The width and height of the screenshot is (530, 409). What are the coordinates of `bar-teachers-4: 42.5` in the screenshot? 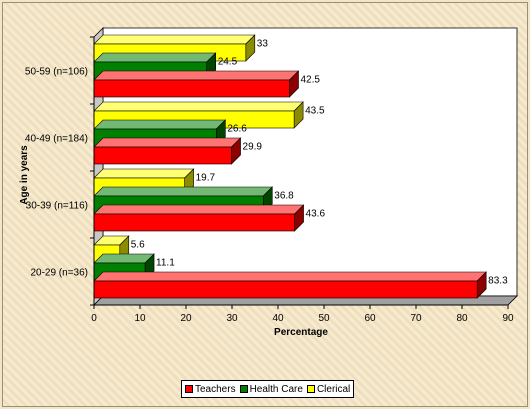 It's located at (207, 84).